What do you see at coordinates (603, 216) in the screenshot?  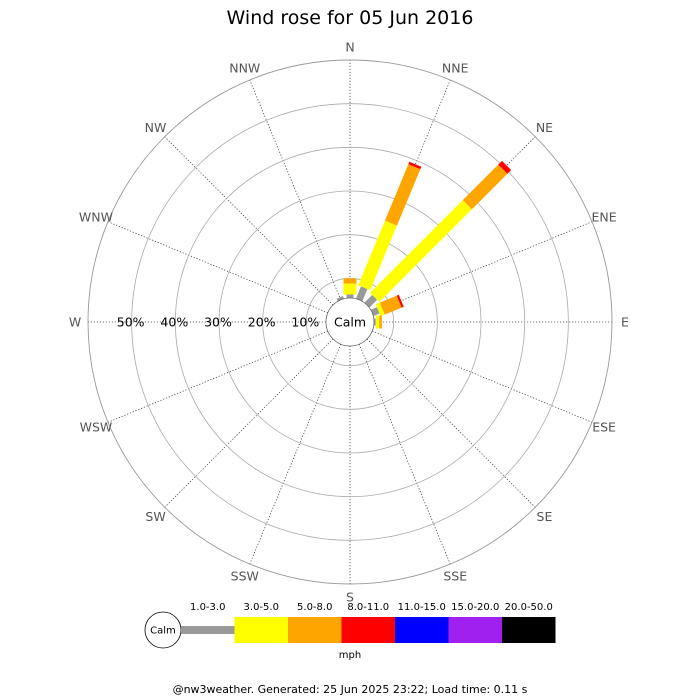 I see `direction-label-ene: ENE` at bounding box center [603, 216].